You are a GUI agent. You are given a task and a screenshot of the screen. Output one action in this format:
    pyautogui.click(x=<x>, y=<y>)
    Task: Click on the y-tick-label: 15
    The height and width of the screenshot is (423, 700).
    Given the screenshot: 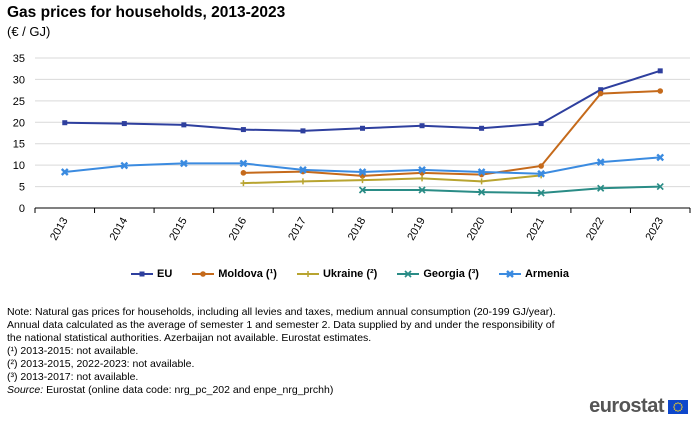 What is the action you would take?
    pyautogui.click(x=19, y=145)
    